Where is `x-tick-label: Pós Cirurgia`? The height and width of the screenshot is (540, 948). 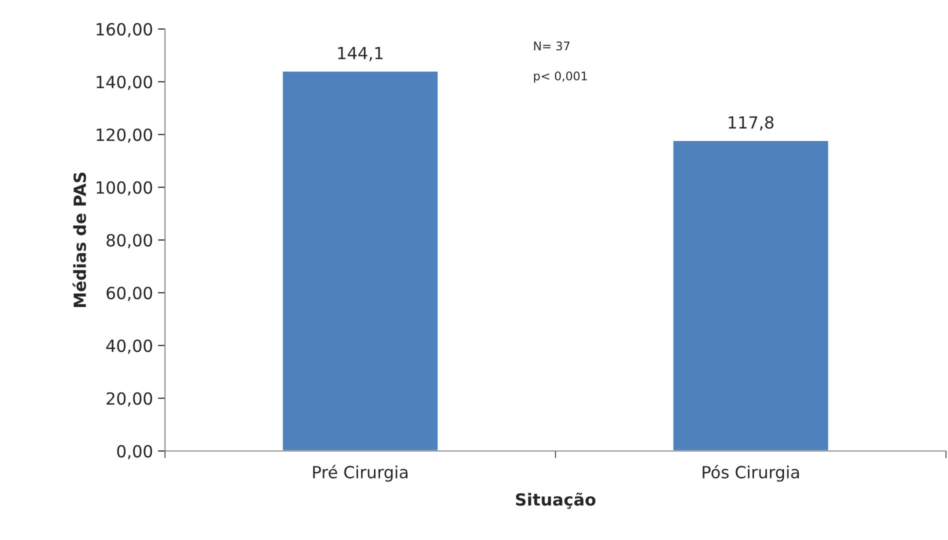
x-tick-label: Pós Cirurgia is located at coordinates (750, 473).